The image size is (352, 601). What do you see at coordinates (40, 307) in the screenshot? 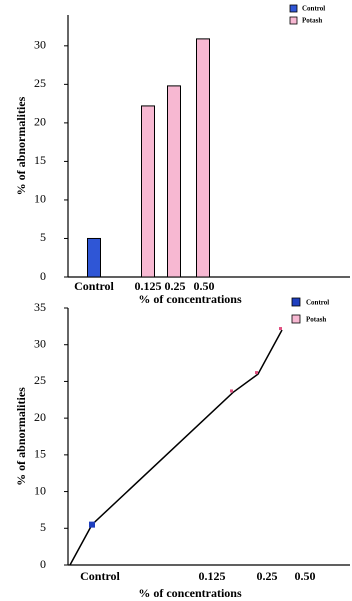
I see `y-tick-label: 35` at bounding box center [40, 307].